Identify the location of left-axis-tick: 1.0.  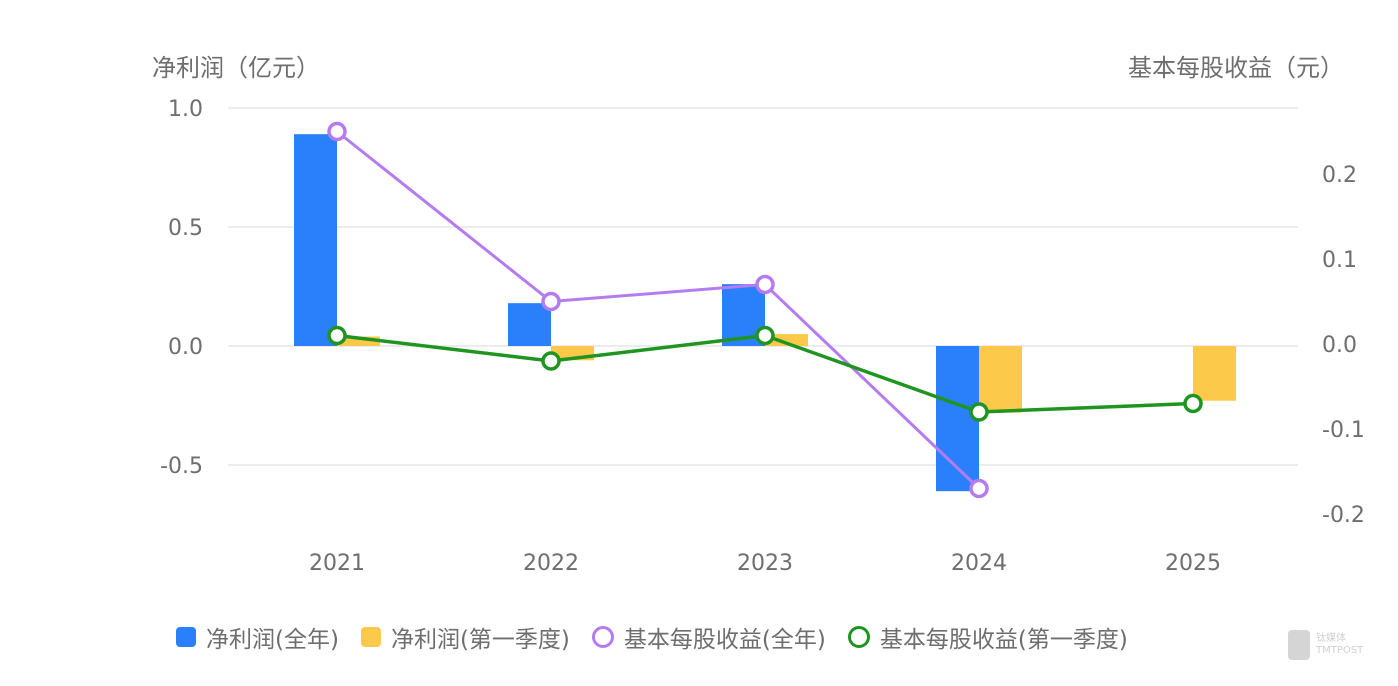
(185, 109).